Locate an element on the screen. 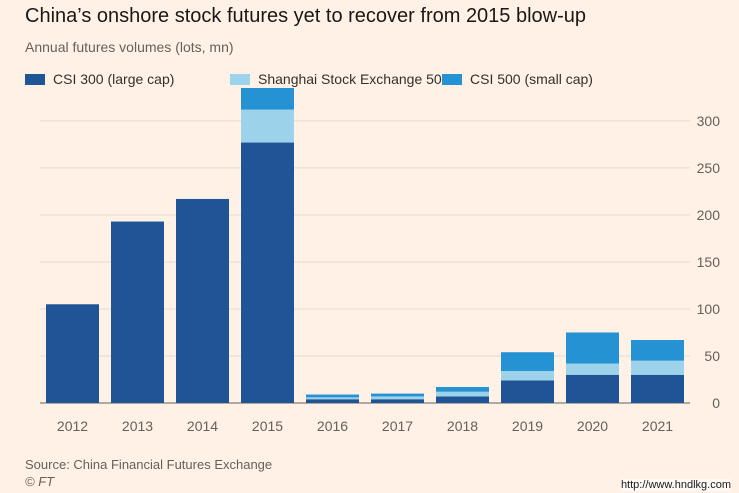 The height and width of the screenshot is (493, 739). x-tick-label: 2019 is located at coordinates (527, 426).